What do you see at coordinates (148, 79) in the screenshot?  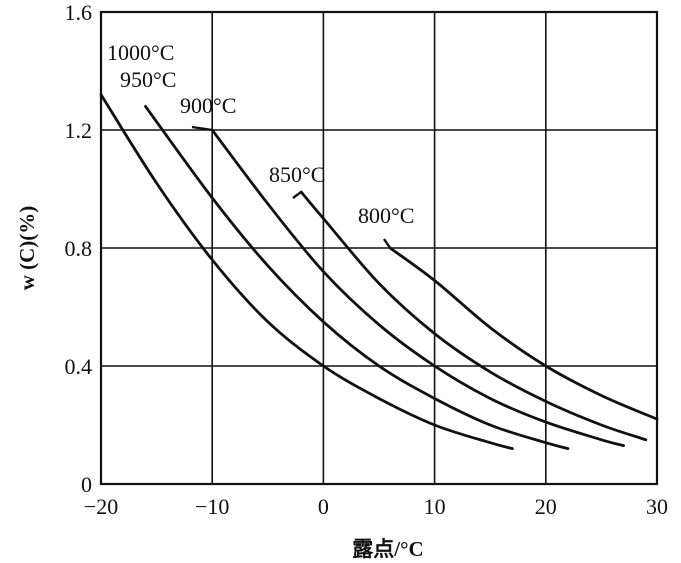 I see `series-label: 950°C` at bounding box center [148, 79].